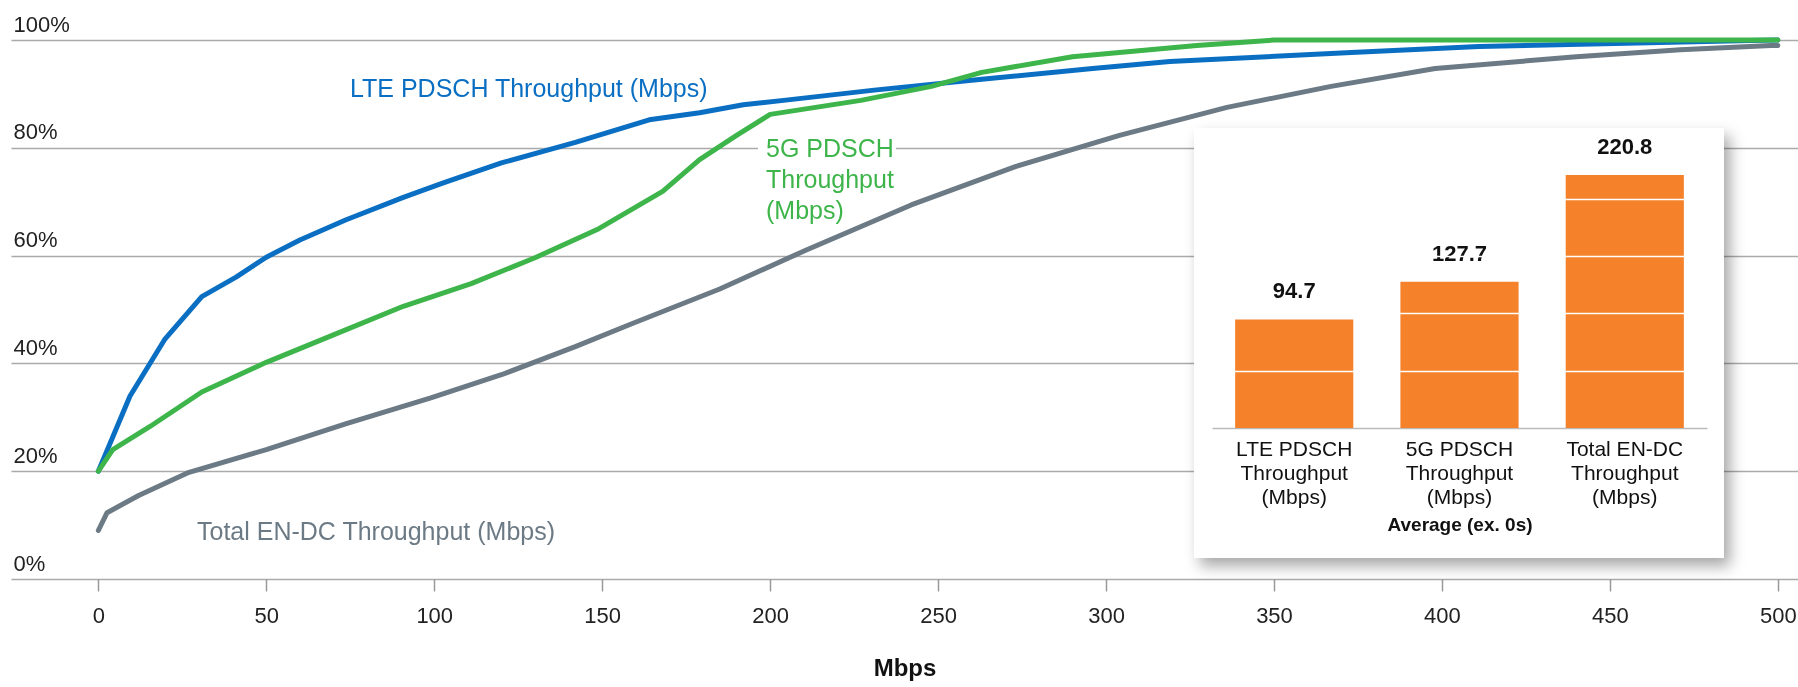 The width and height of the screenshot is (1798, 687). What do you see at coordinates (938, 615) in the screenshot?
I see `x-tick-label: 250` at bounding box center [938, 615].